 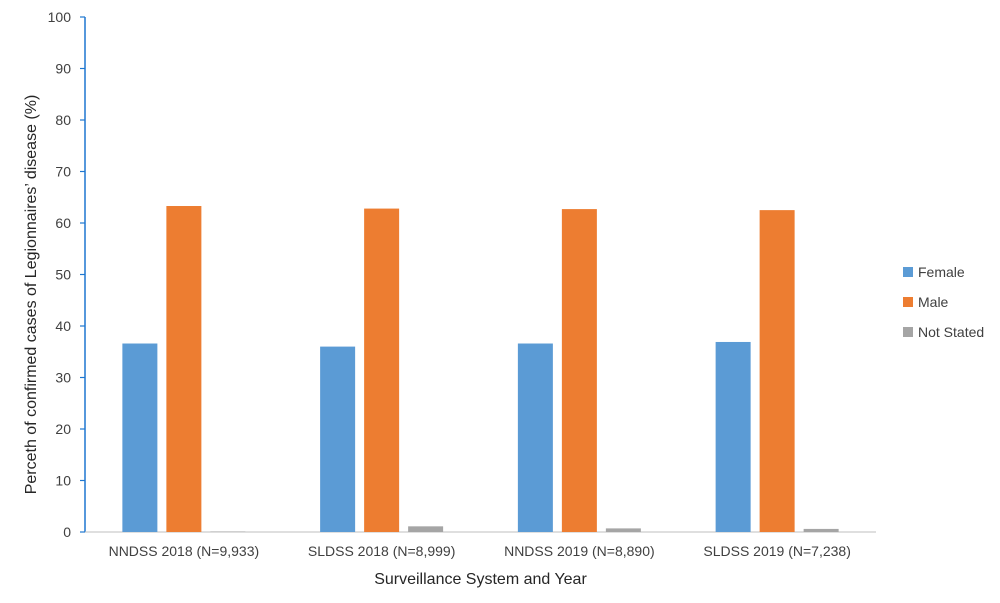 I want to click on chart-legend: Female Male Not Stated, so click(x=943, y=302).